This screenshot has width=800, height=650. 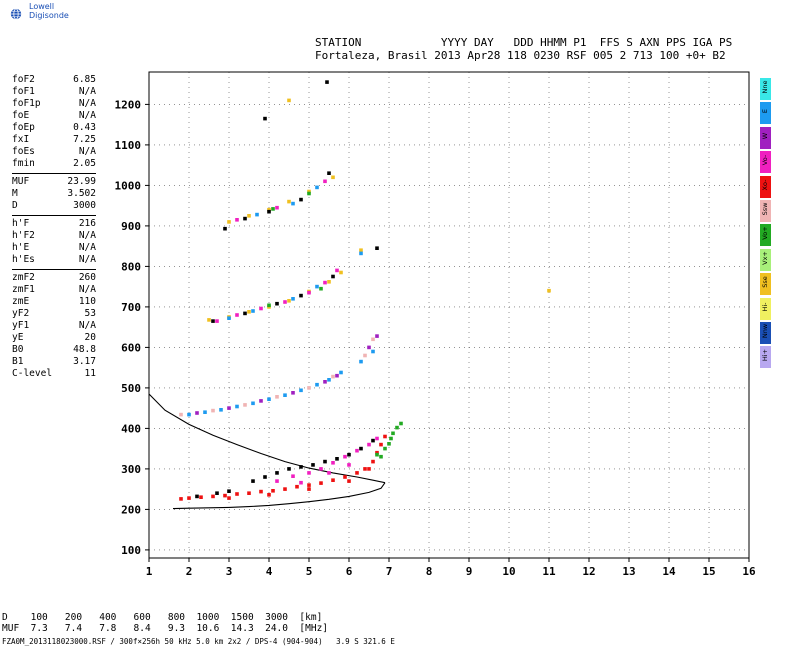 What do you see at coordinates (765, 224) in the screenshot?
I see `polarization-legend: Nne E W Vo- Xo- Ssw Vo+ Vx+ Sse Hi- Nnw Hi+` at bounding box center [765, 224].